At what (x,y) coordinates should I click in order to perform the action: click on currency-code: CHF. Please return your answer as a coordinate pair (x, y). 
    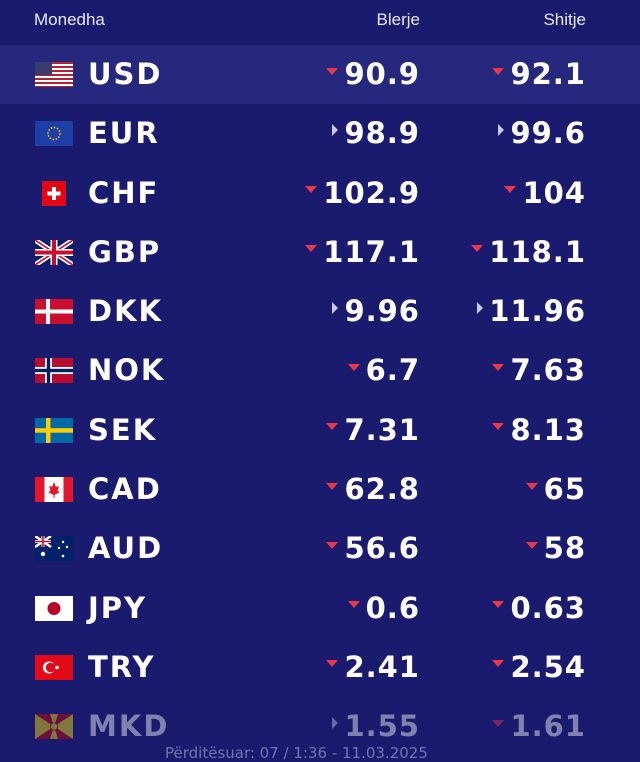
    Looking at the image, I should click on (124, 192).